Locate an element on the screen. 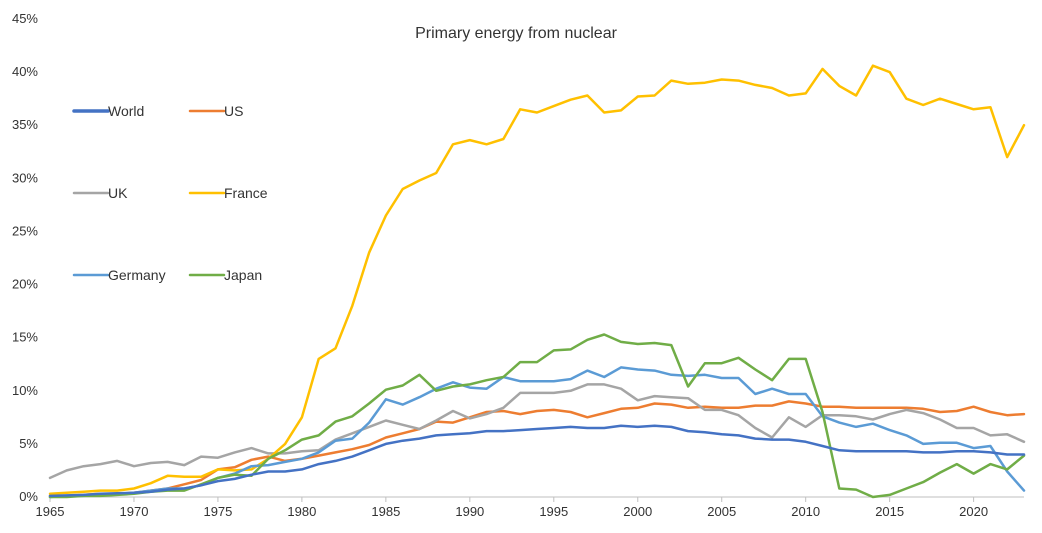 This screenshot has height=533, width=1042. x-tick-label: 1990 is located at coordinates (469, 511).